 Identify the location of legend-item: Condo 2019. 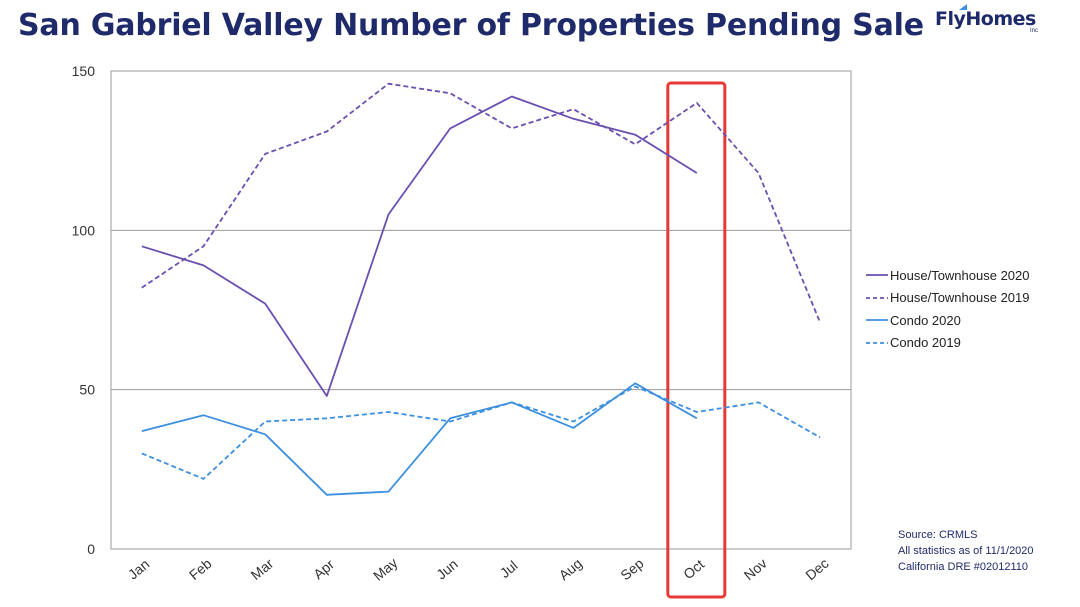
(948, 343).